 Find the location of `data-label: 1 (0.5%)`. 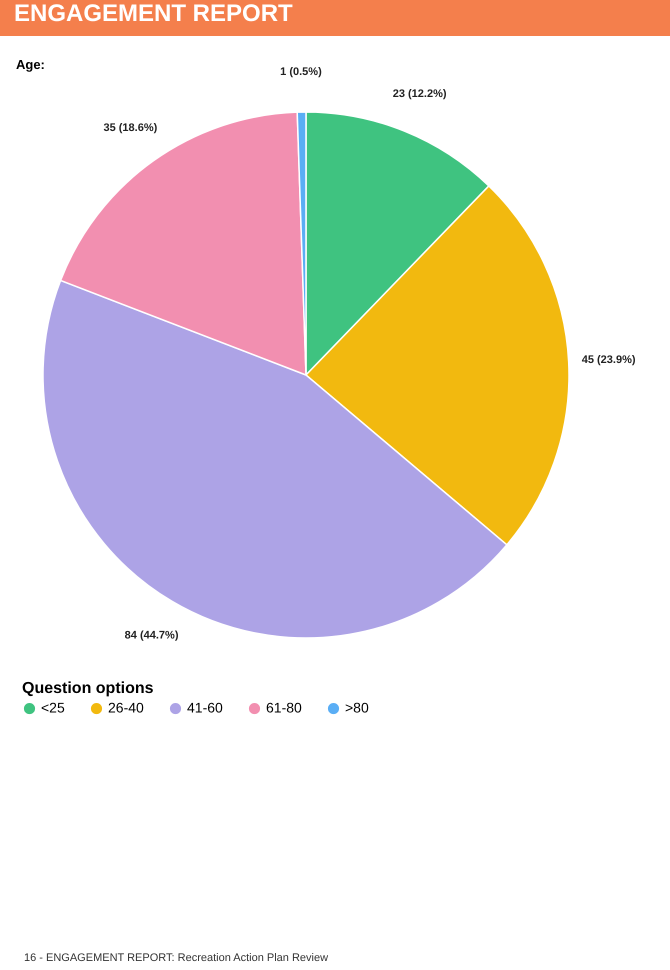

data-label: 1 (0.5%) is located at coordinates (301, 72).